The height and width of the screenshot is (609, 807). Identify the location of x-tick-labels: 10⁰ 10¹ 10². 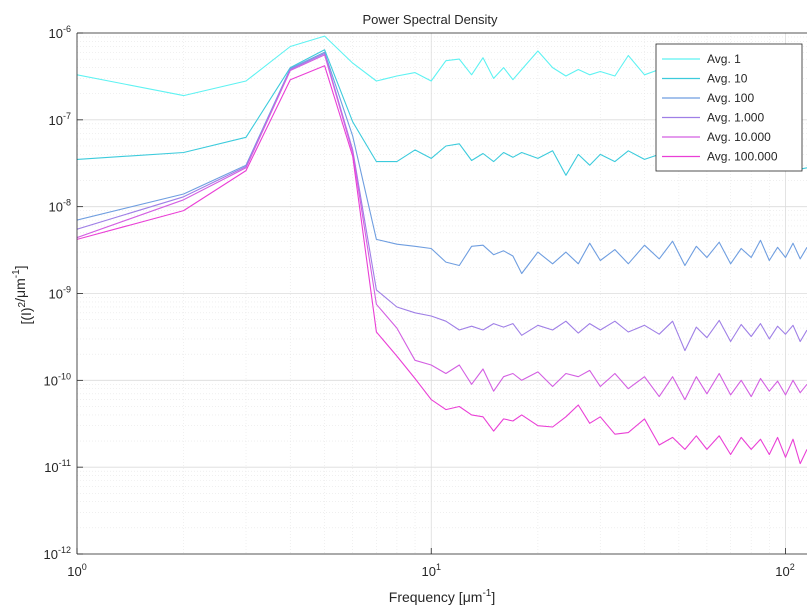
(430, 570).